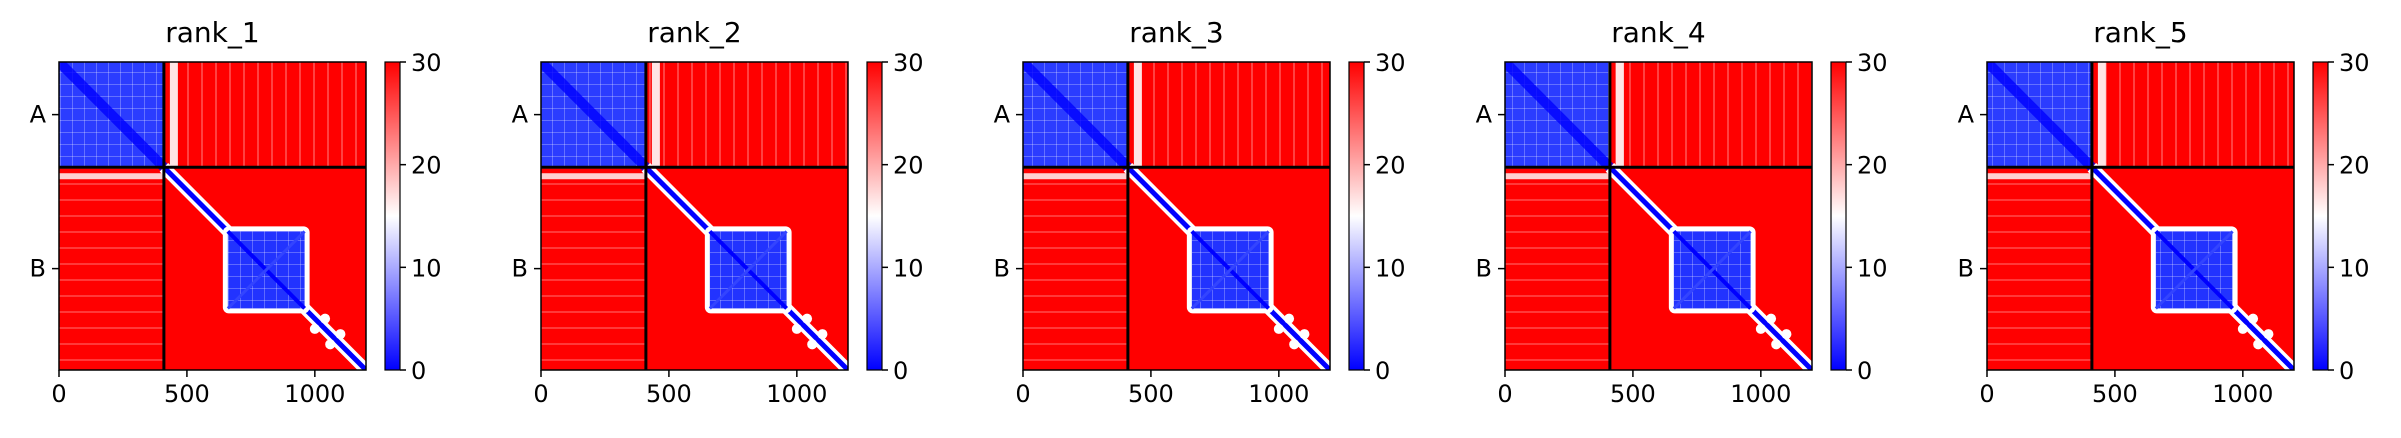  What do you see at coordinates (1658, 32) in the screenshot?
I see `panel-title: rank_4` at bounding box center [1658, 32].